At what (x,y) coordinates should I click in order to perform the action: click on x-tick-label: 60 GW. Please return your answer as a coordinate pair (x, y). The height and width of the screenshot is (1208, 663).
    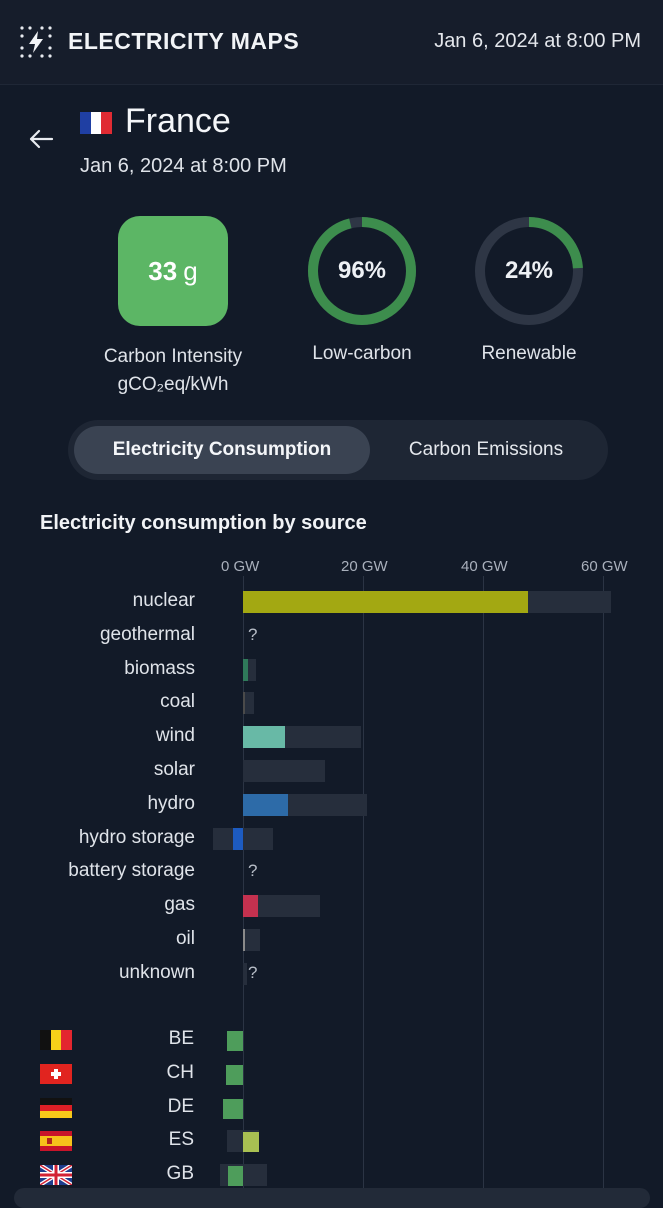
    Looking at the image, I should click on (604, 566).